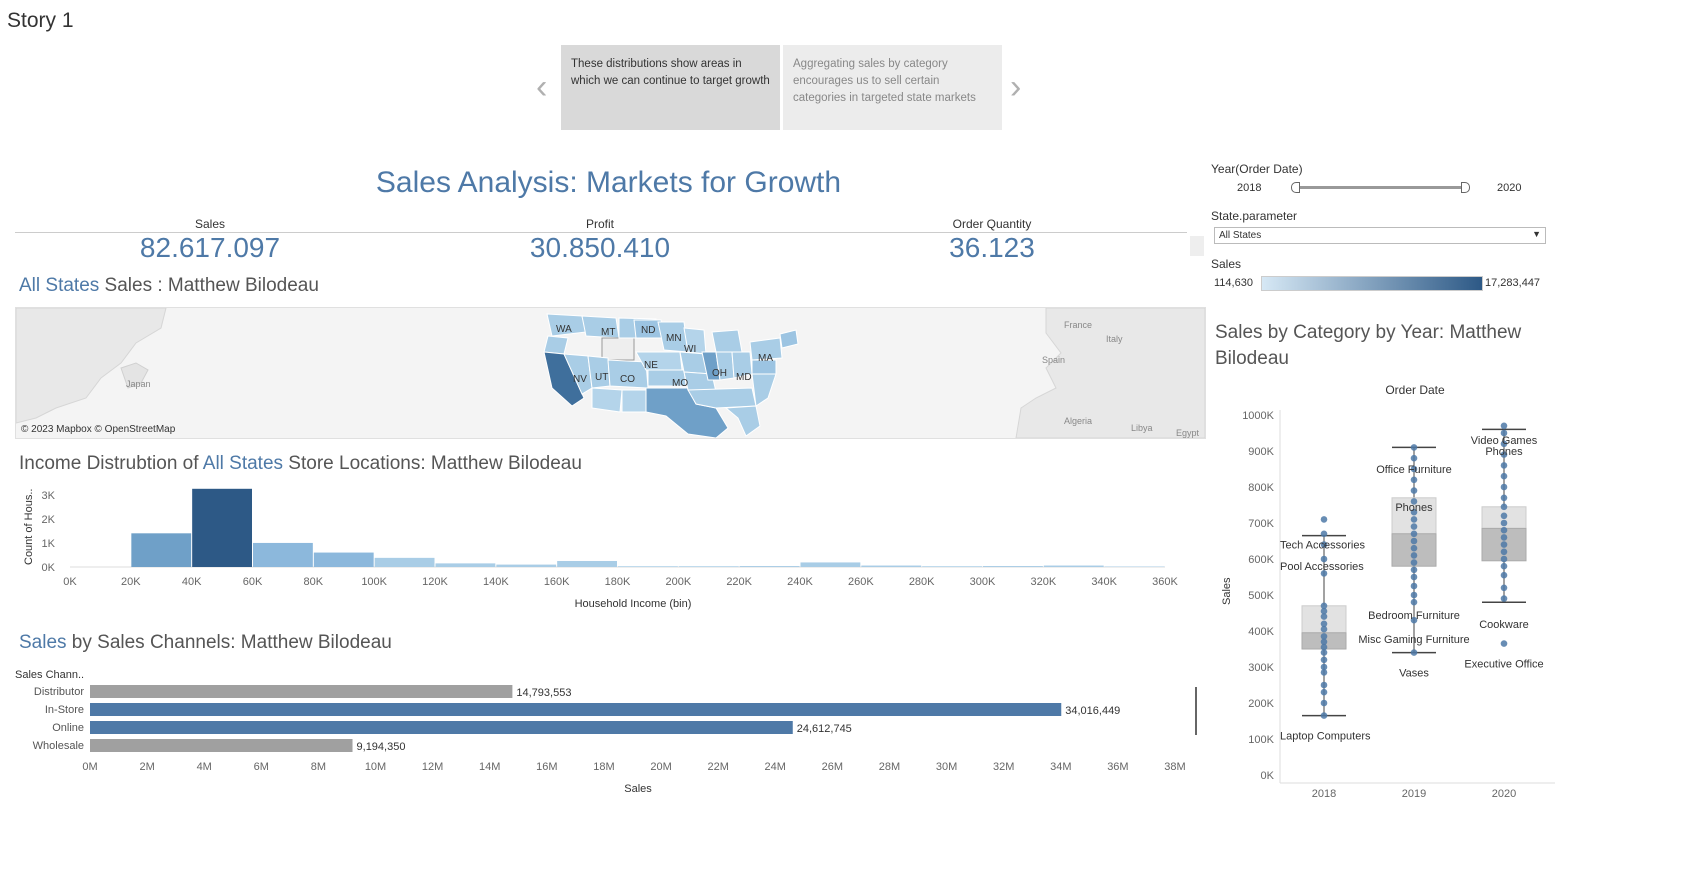 Image resolution: width=1705 pixels, height=894 pixels. I want to click on previous-story-point-chevron-left-icon: ‹, so click(542, 87).